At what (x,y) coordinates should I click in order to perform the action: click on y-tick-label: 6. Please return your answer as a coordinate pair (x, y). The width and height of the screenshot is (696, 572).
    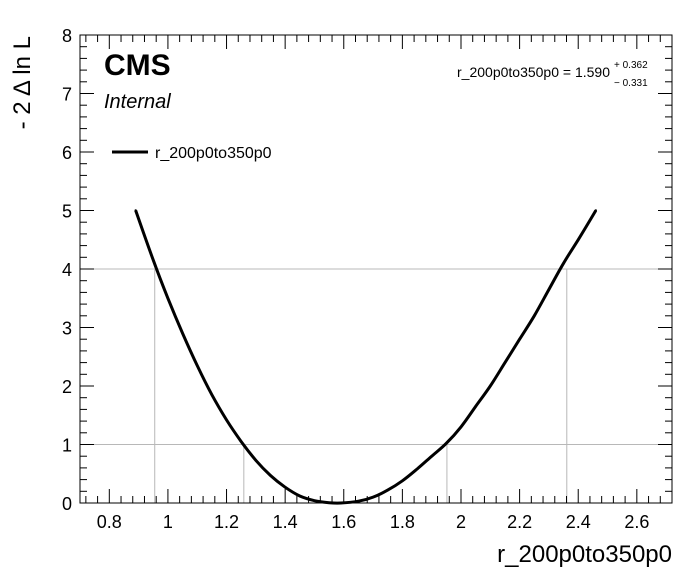
    Looking at the image, I should click on (67, 153).